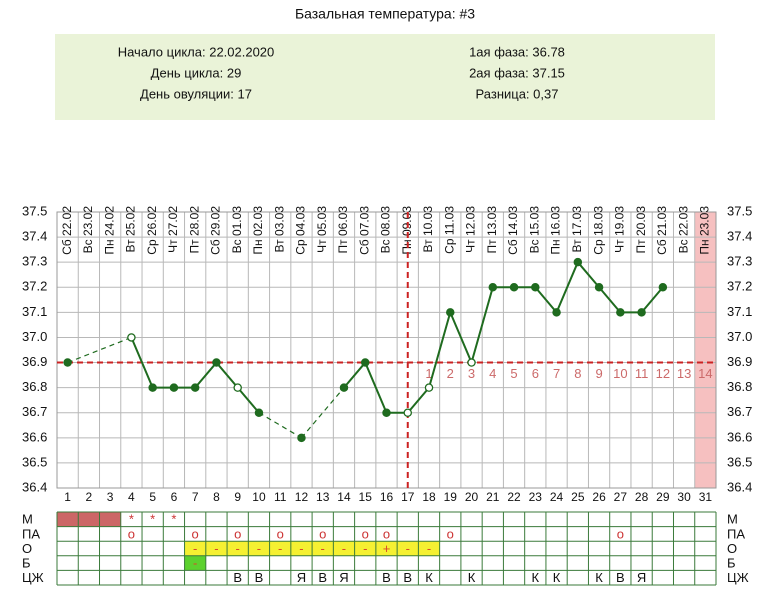 This screenshot has height=594, width=770. I want to click on x-tick-label: 15, so click(366, 497).